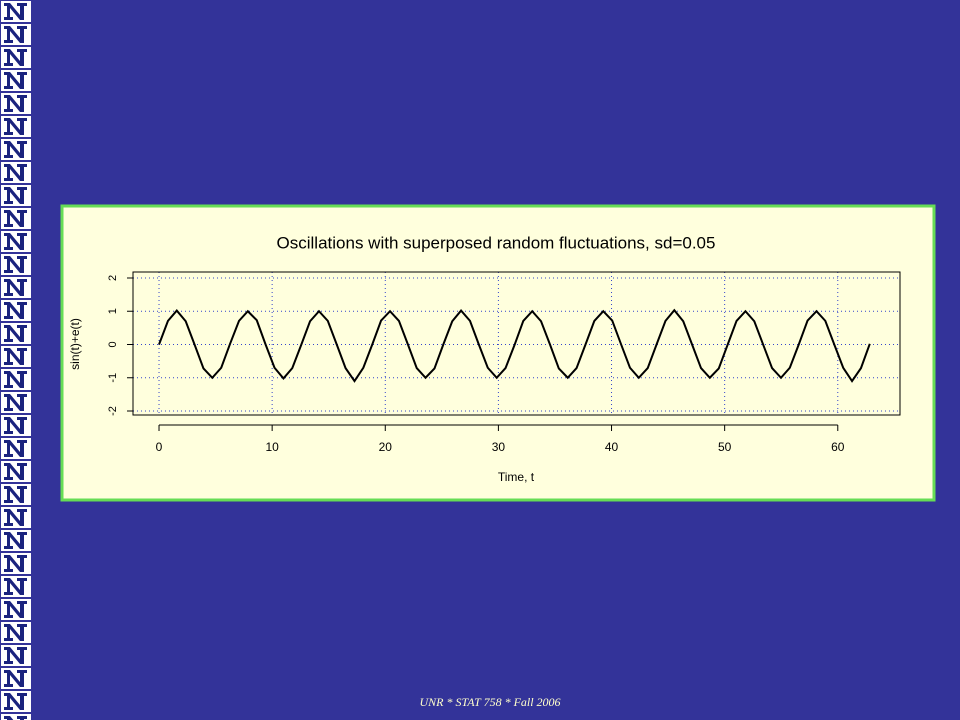 The image size is (960, 720). Describe the element at coordinates (838, 447) in the screenshot. I see `x-tick-label: 60` at that location.